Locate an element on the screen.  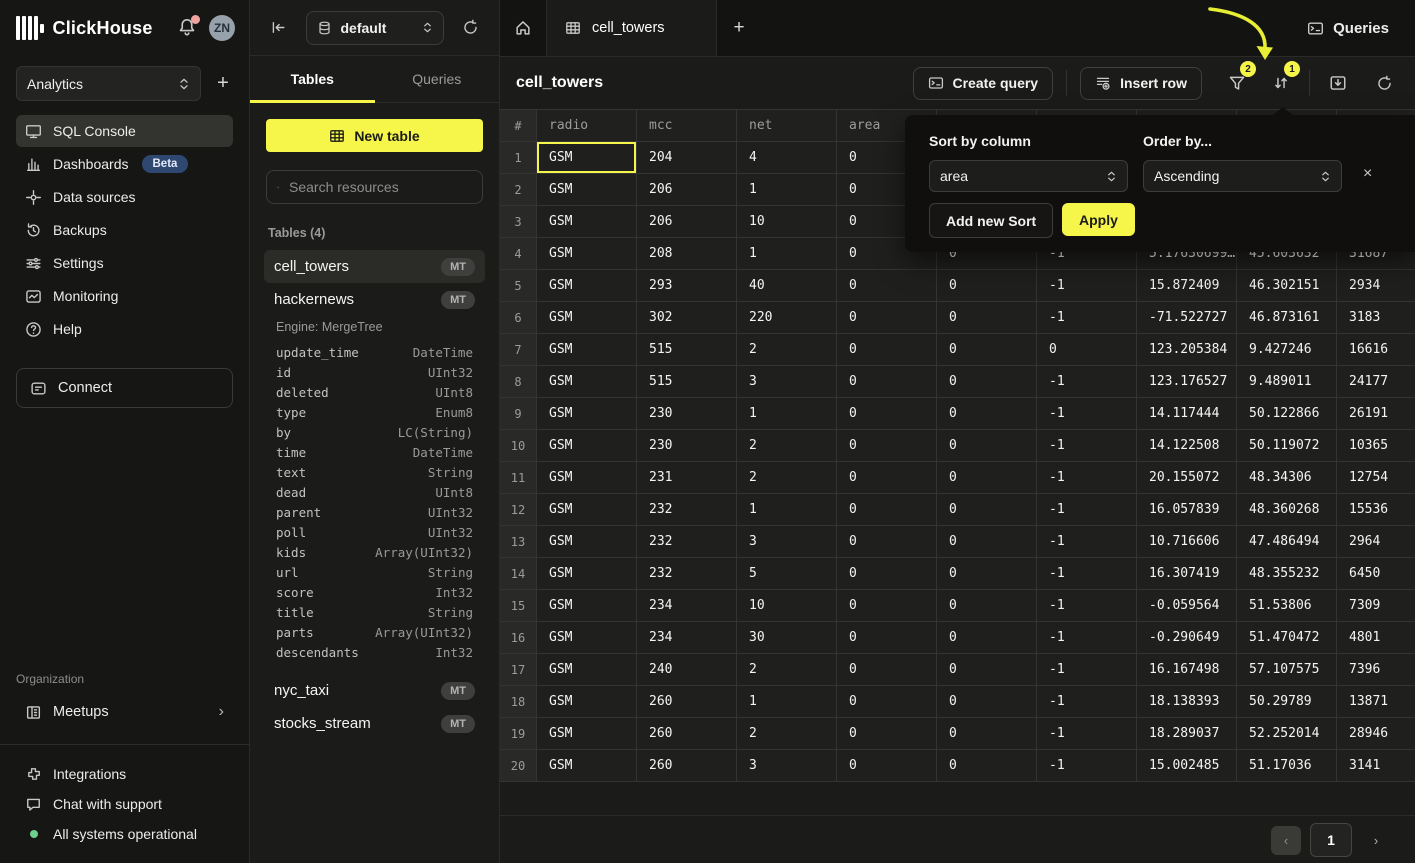
table-cell: 515 is located at coordinates (687, 382).